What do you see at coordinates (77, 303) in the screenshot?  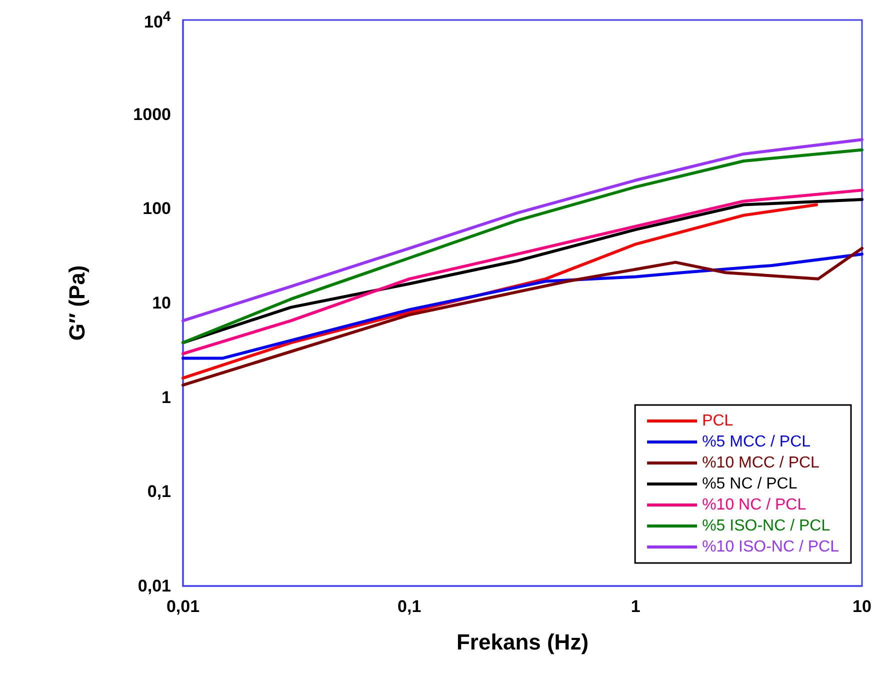 I see `y-axis-title: G″ (Pa)` at bounding box center [77, 303].